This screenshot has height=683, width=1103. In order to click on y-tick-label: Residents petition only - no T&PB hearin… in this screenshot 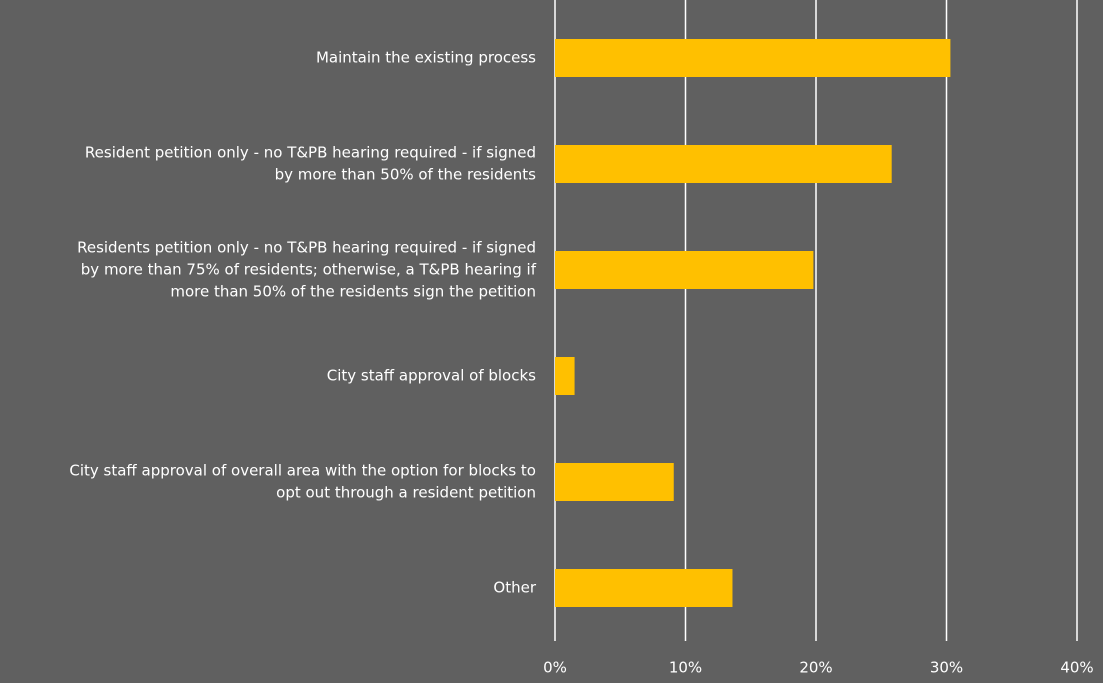, I will do `click(306, 248)`.